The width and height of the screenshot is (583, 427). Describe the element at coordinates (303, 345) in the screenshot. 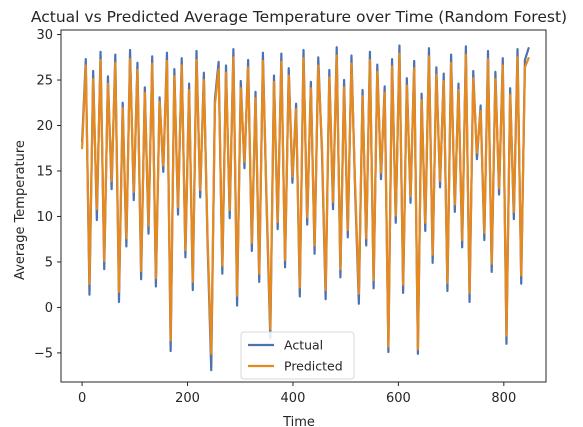

I see `legend-label-actual: Actual` at that location.